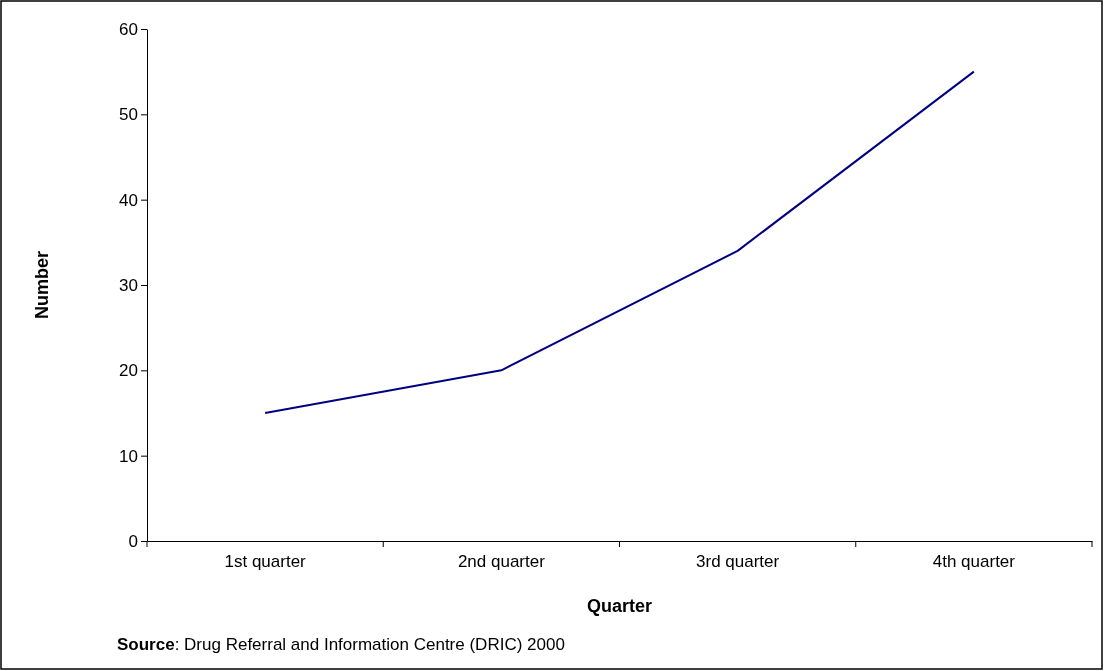 The width and height of the screenshot is (1105, 671). What do you see at coordinates (128, 29) in the screenshot?
I see `y-tick-label: 60` at bounding box center [128, 29].